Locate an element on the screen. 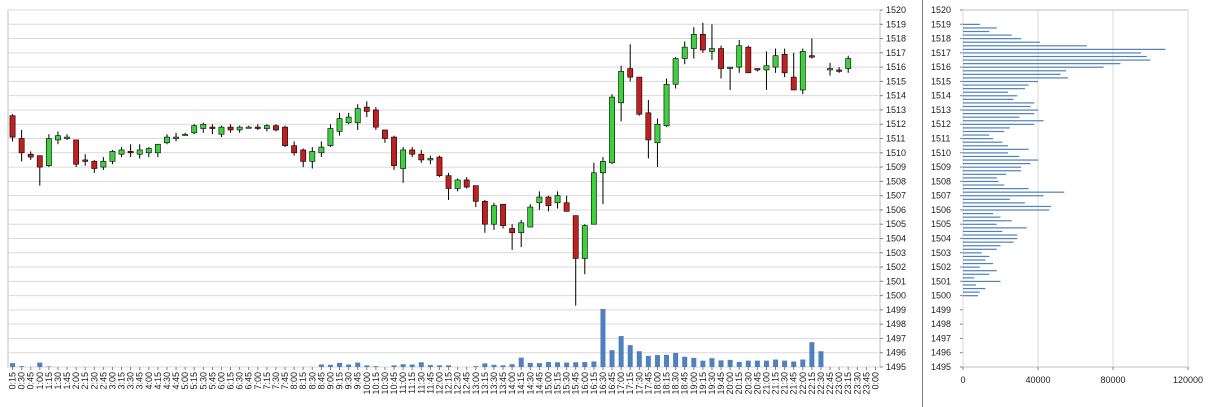  x-tick-label: 2:15 is located at coordinates (85, 381).